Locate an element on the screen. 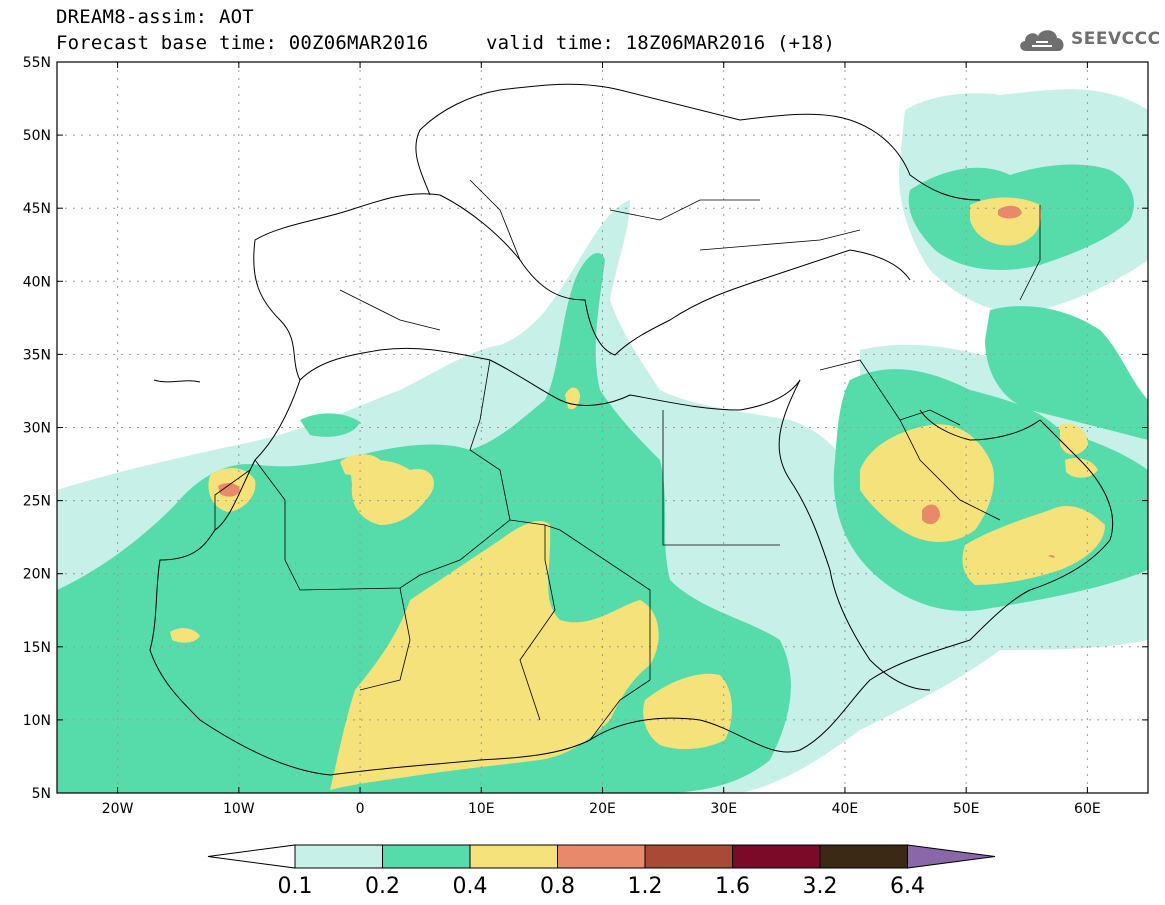  lat-label: 10N is located at coordinates (37, 721).